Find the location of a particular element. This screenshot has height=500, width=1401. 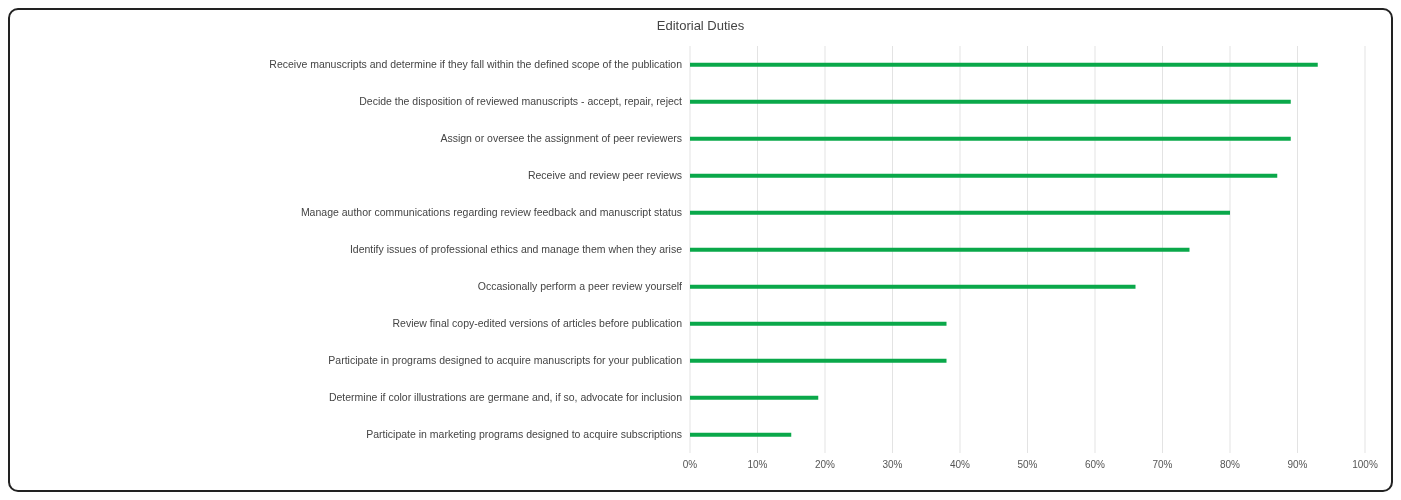

y-tick-label: Determine if color illustrations are germane and, if so, advocate for inclusion is located at coordinates (505, 397).